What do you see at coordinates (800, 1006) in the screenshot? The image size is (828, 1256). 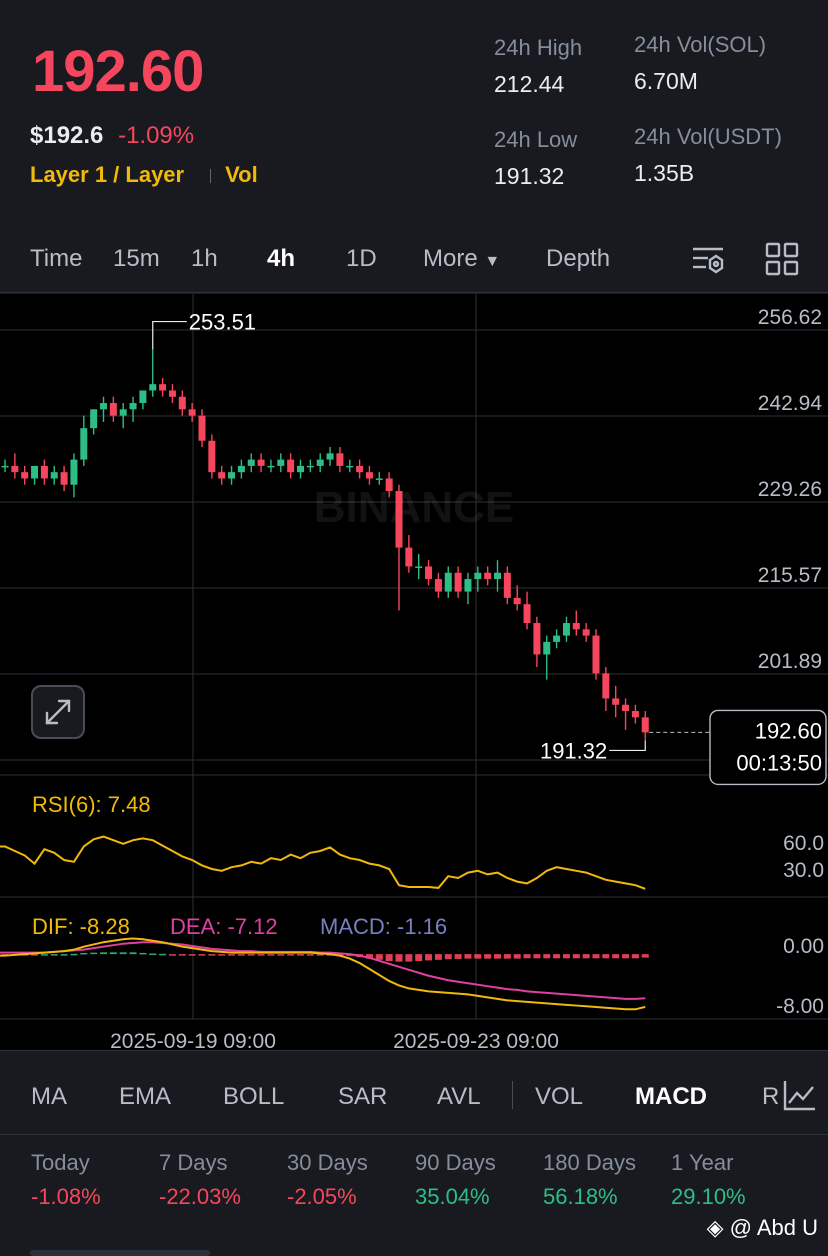 I see `macd-tick-label: -8.00` at bounding box center [800, 1006].